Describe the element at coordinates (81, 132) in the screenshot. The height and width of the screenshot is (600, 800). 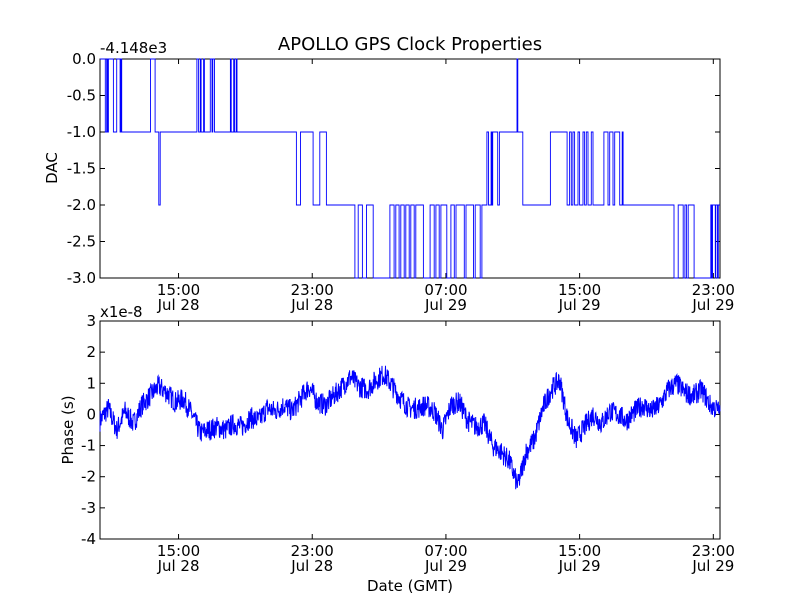
I see `dac-y-tick-label: -1.0` at that location.